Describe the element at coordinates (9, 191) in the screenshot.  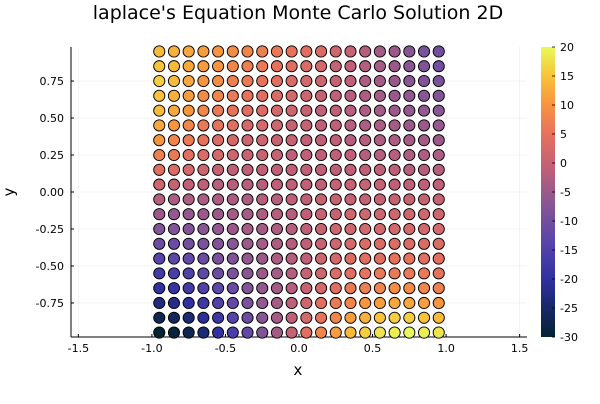
I see `y-axis-label: y` at that location.